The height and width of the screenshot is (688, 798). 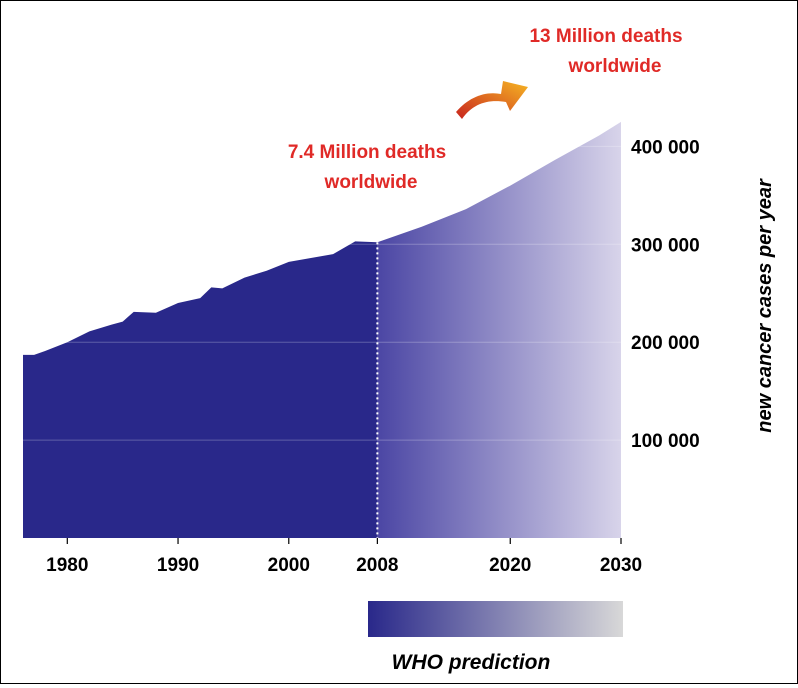 I want to click on y-axis-label: new cancer cases per year, so click(x=765, y=305).